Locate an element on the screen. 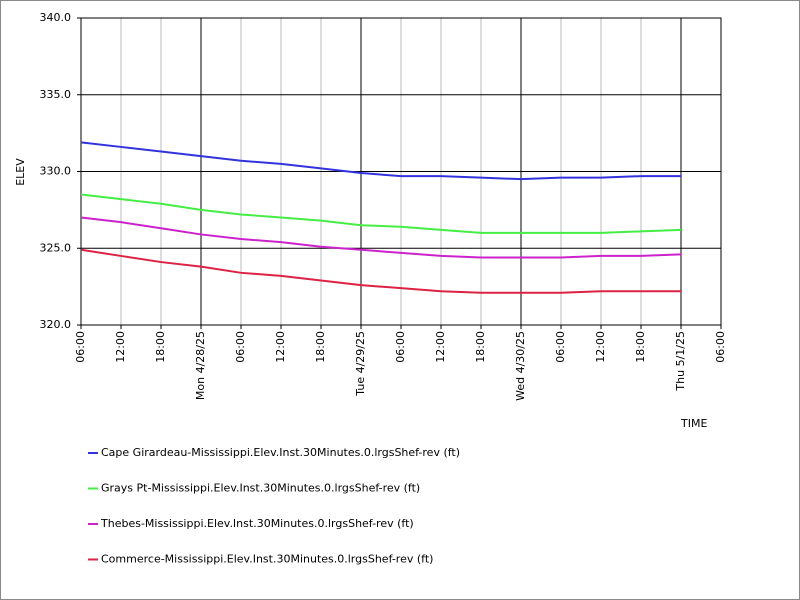 The image size is (800, 600). y-tick-label: 325.0 is located at coordinates (56, 247).